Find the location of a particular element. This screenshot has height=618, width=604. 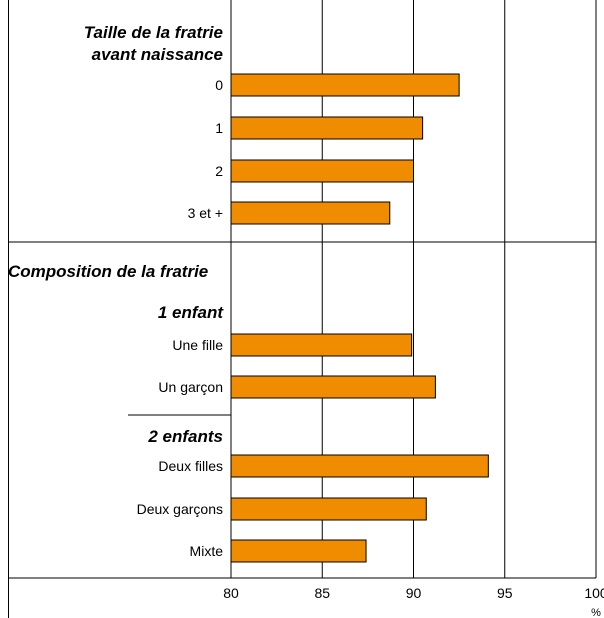

bar-3-et-+ is located at coordinates (310, 213).